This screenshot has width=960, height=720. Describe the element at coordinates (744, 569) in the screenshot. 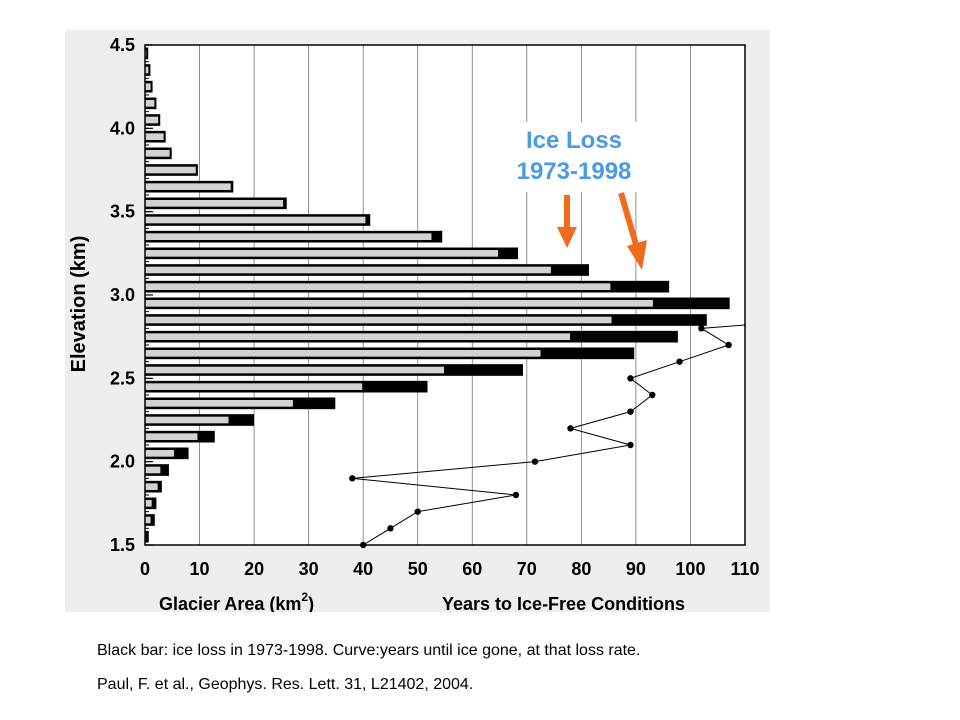

I see `x-tick-label: 110` at that location.